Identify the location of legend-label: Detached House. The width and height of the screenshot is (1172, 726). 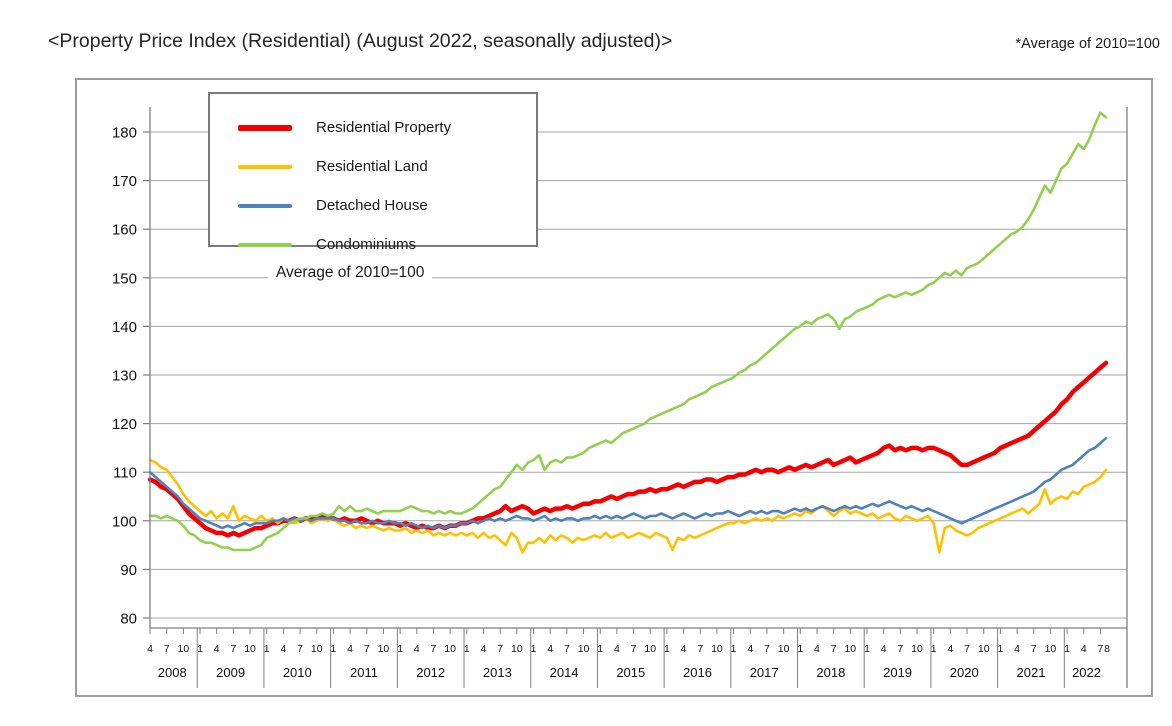
(372, 205).